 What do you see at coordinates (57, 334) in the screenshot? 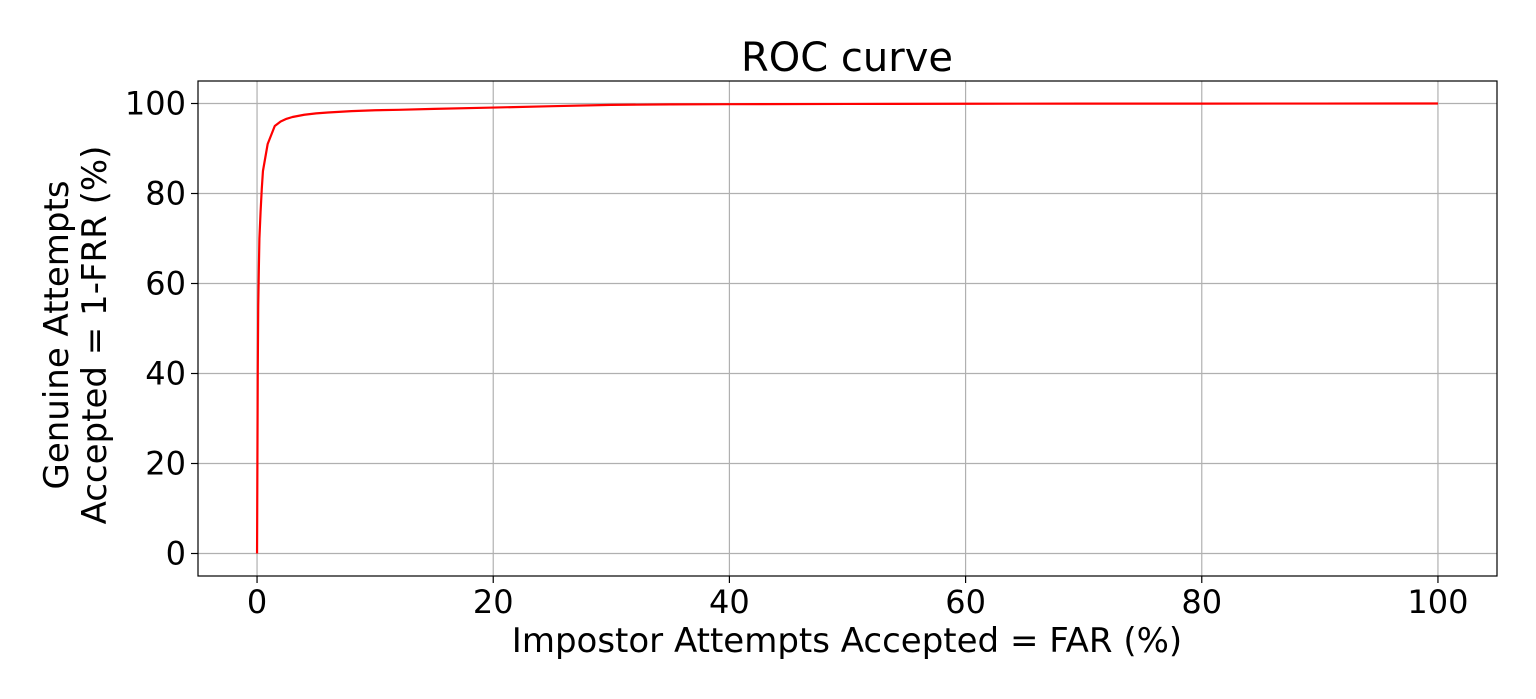
I see `y-axis-label-line-1: Genuine Attempts` at bounding box center [57, 334].